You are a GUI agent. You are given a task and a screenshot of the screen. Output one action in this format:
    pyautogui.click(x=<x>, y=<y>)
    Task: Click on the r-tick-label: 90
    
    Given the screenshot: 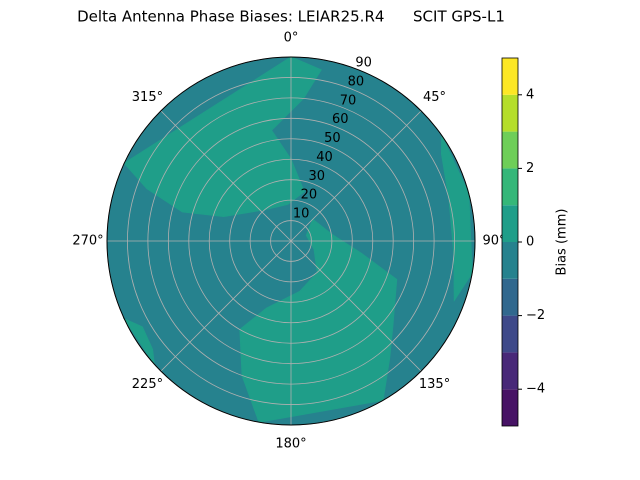 What is the action you would take?
    pyautogui.click(x=363, y=63)
    